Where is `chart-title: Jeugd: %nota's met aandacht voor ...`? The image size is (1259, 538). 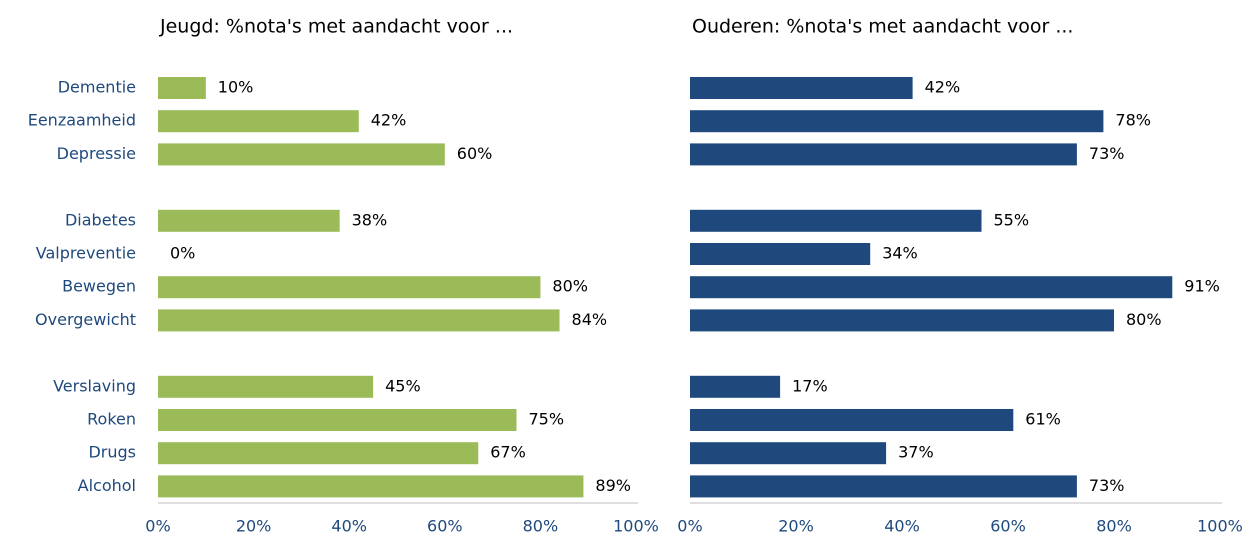 chart-title: Jeugd: %nota's met aandacht voor ... is located at coordinates (336, 27).